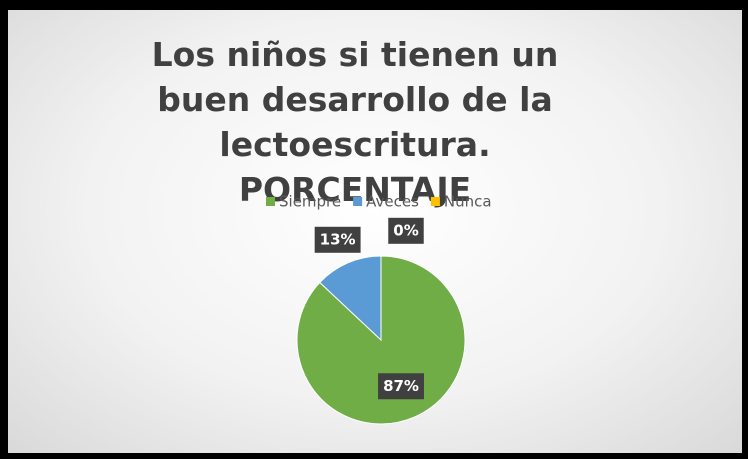 The height and width of the screenshot is (459, 748). I want to click on data-label: 0%, so click(406, 230).